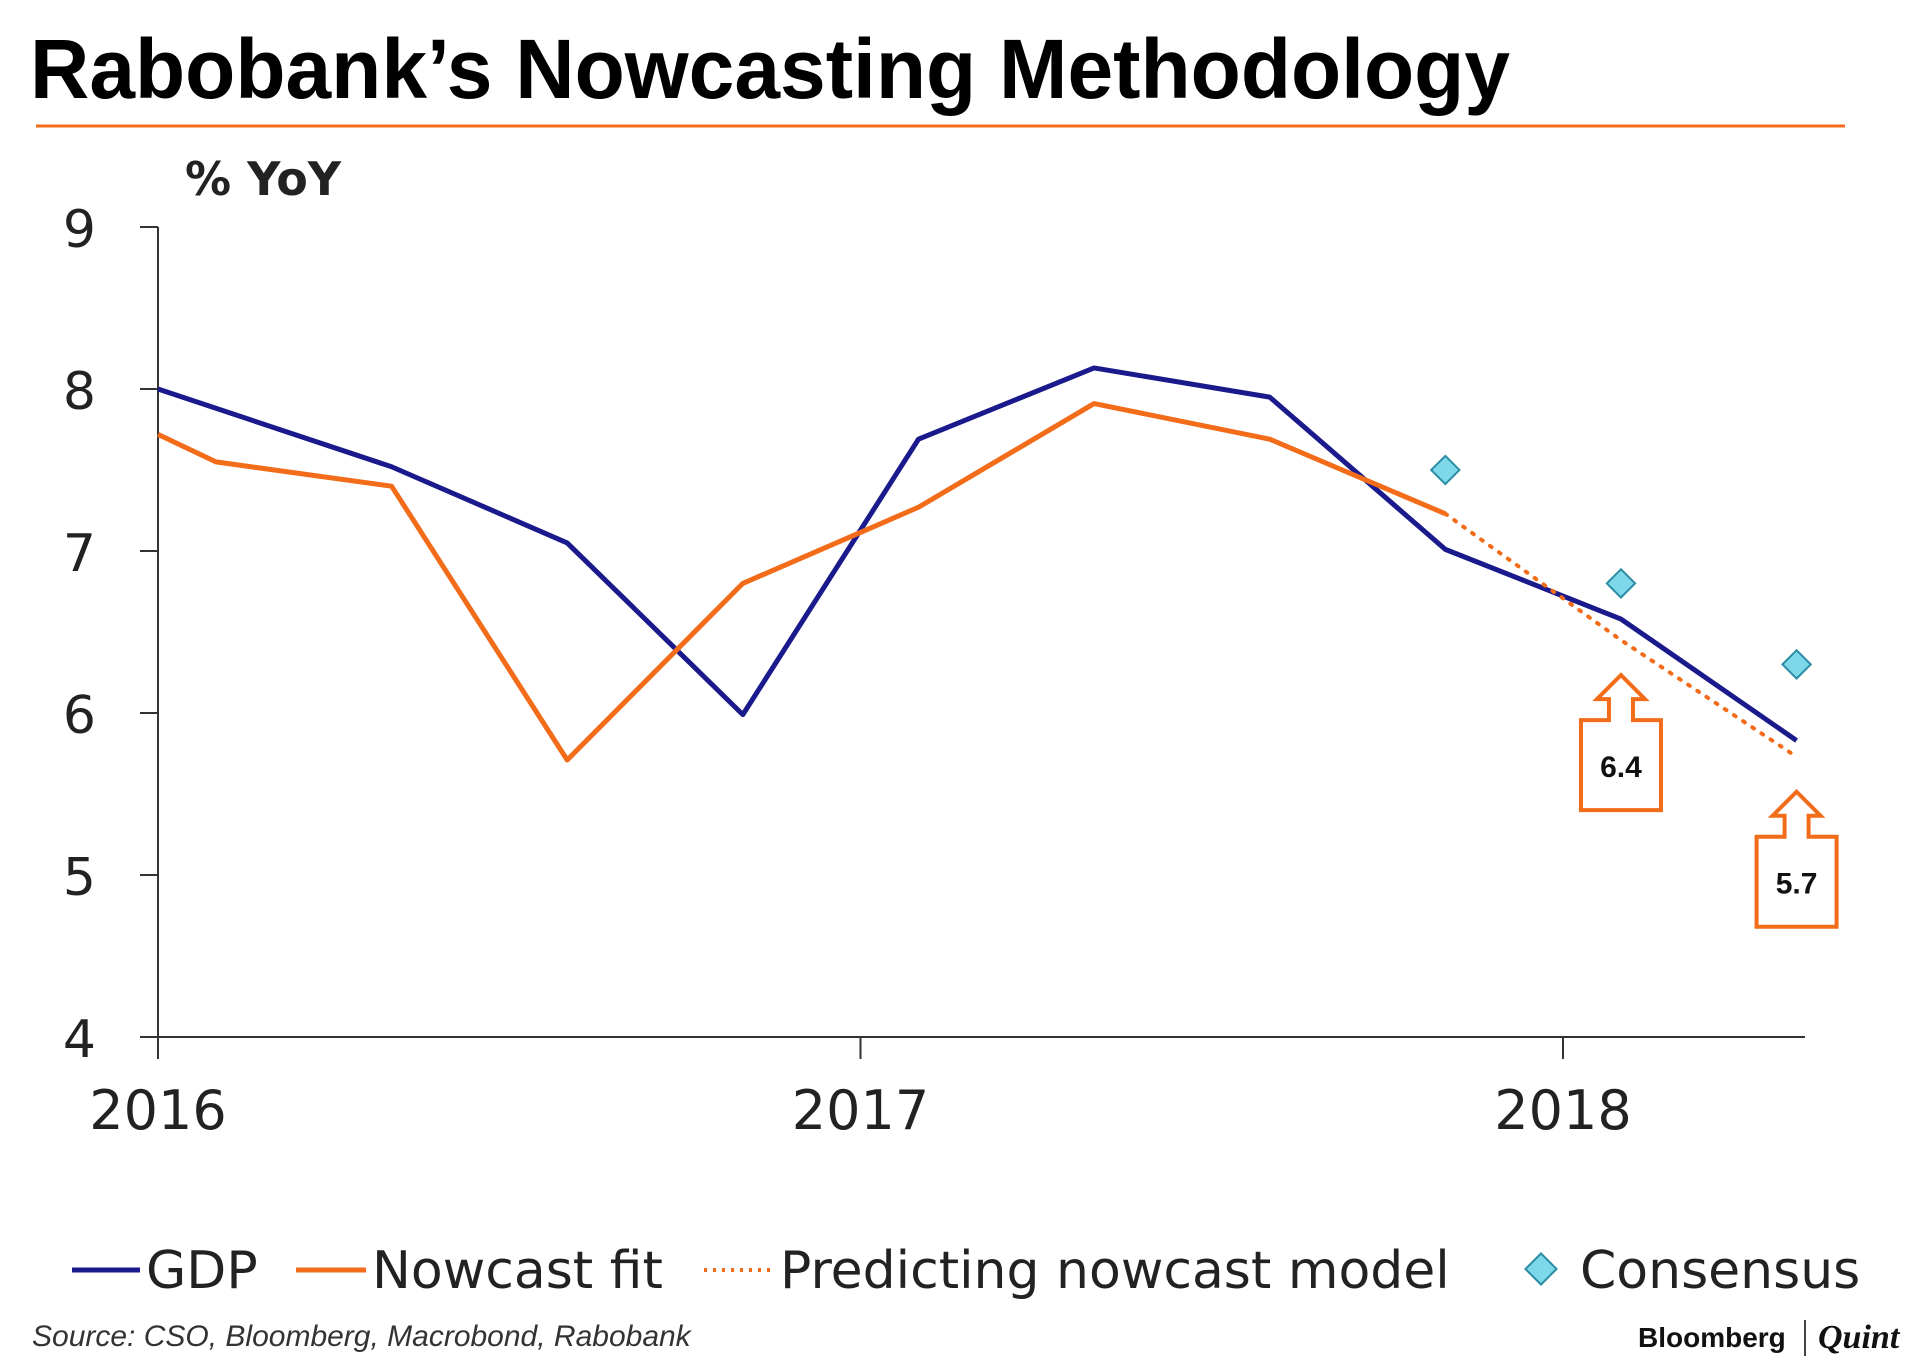 This screenshot has width=1920, height=1372. Describe the element at coordinates (1712, 1337) in the screenshot. I see `brand-bloomberg: Bloomberg` at that location.